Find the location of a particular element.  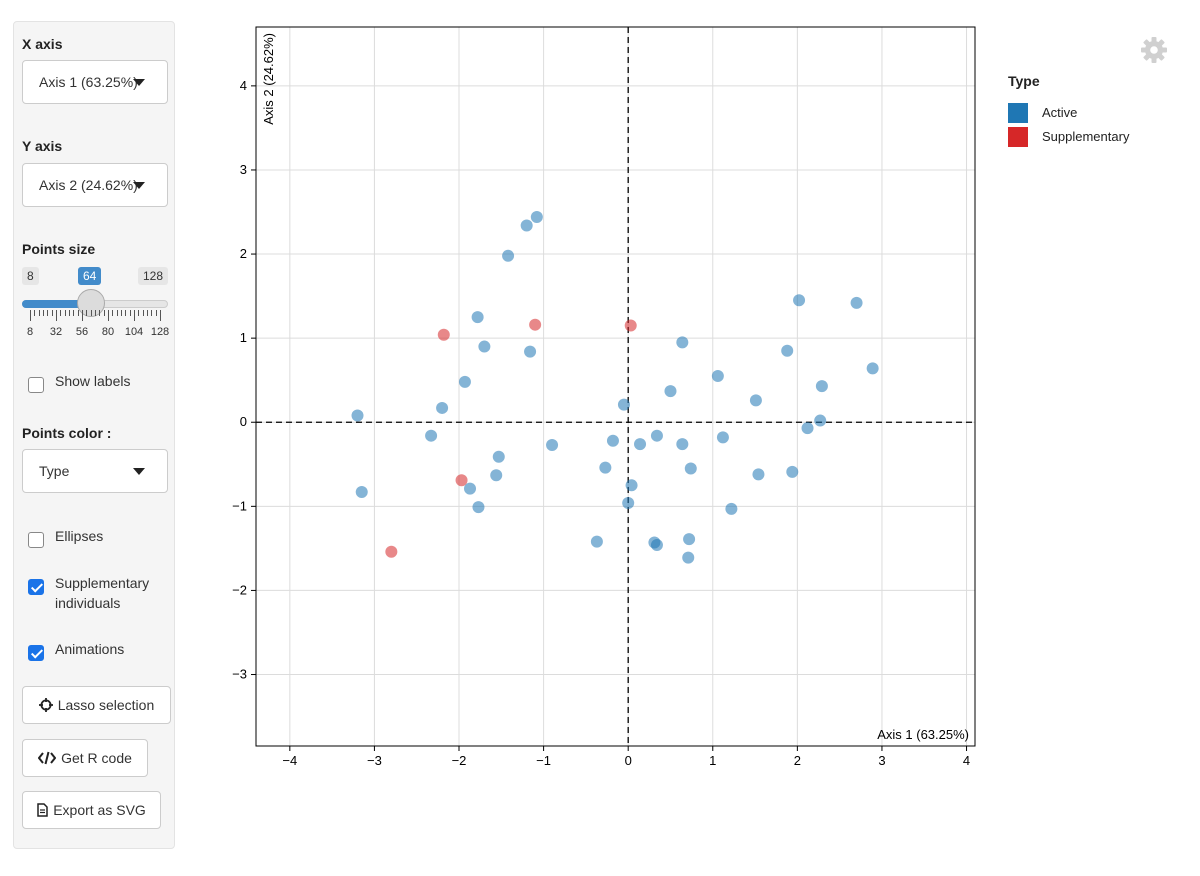

points-color-select: Type is located at coordinates (95, 471).